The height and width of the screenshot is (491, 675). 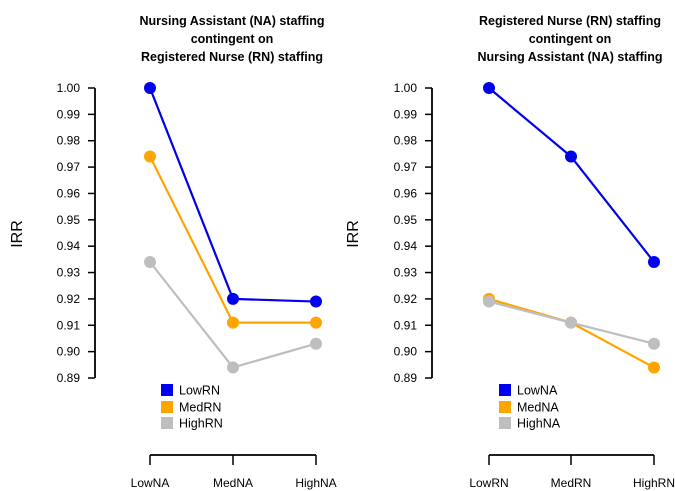 What do you see at coordinates (571, 175) in the screenshot?
I see `series-line-LowNA` at bounding box center [571, 175].